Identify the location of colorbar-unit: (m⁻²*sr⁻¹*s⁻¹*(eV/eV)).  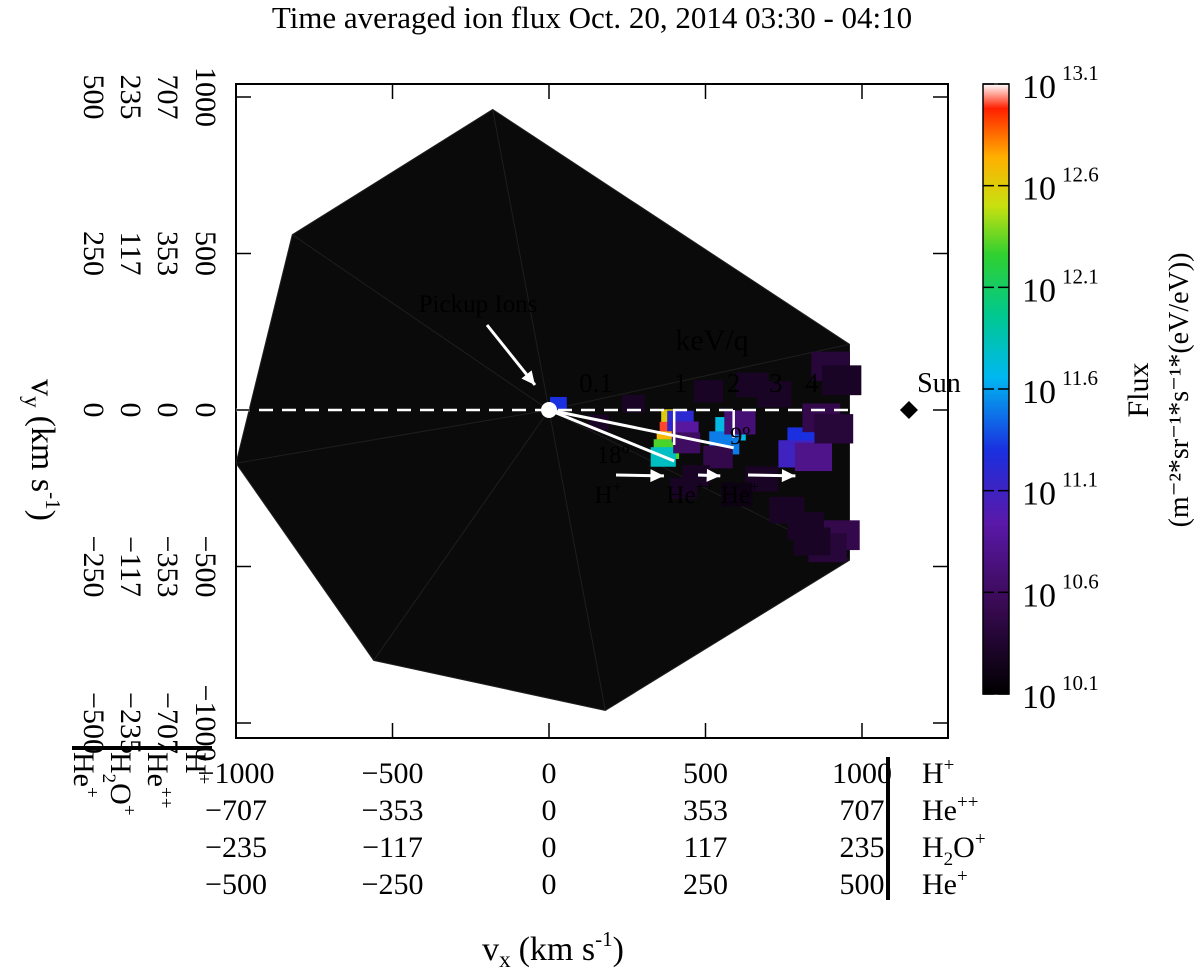
(1179, 390).